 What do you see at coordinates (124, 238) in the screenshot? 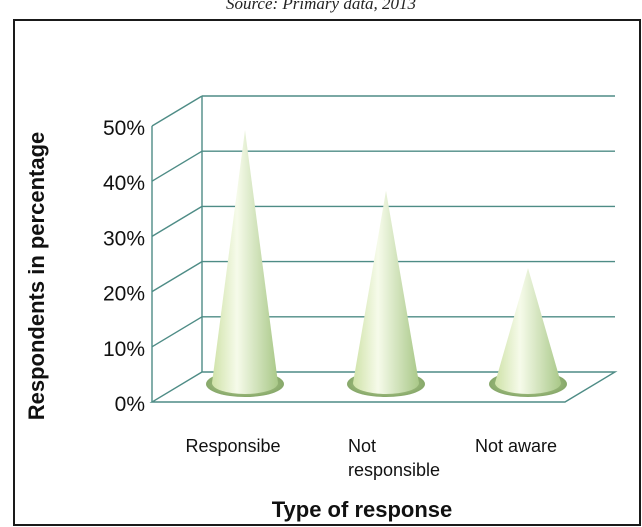
I see `y-tick-label: 30%` at bounding box center [124, 238].